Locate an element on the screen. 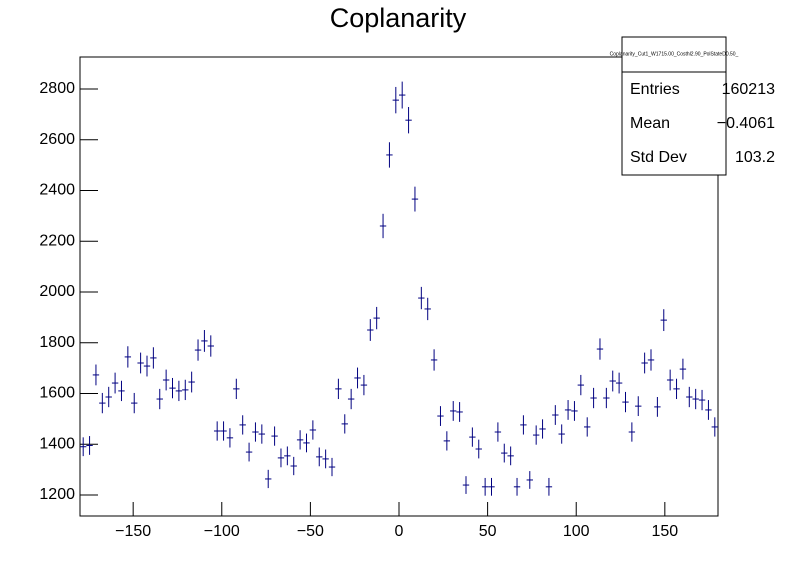 This screenshot has width=798, height=574. y-tick-label: 2000 is located at coordinates (57, 291).